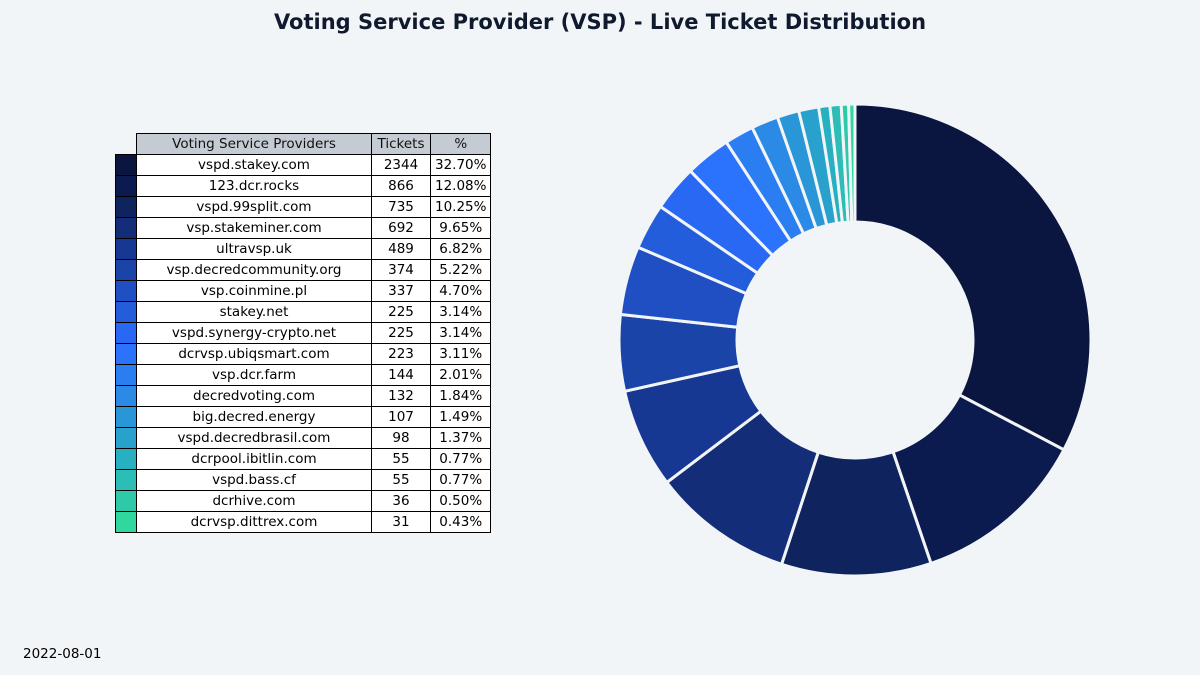  What do you see at coordinates (254, 270) in the screenshot?
I see `provider-name-cell: vsp.decredcommunity.org` at bounding box center [254, 270].